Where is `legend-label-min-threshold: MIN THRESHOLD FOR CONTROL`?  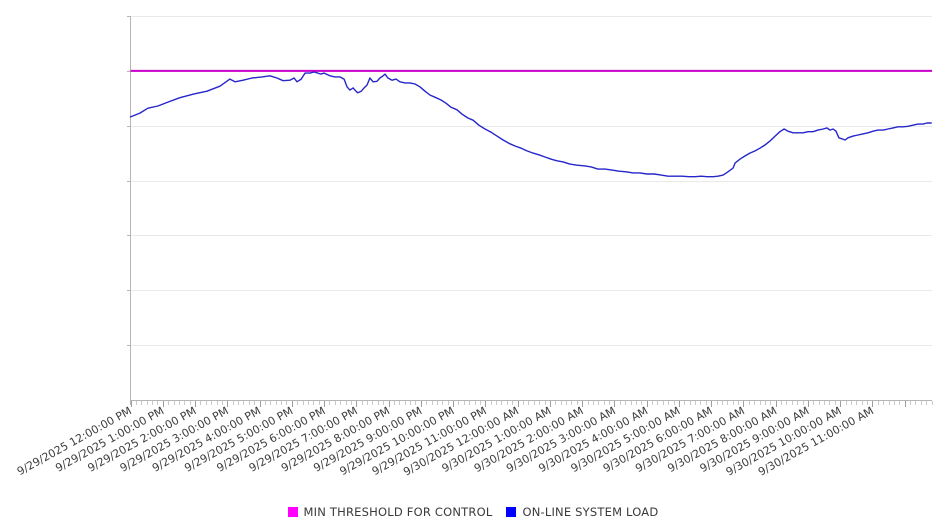
legend-label-min-threshold: MIN THRESHOLD FOR CONTROL is located at coordinates (398, 512).